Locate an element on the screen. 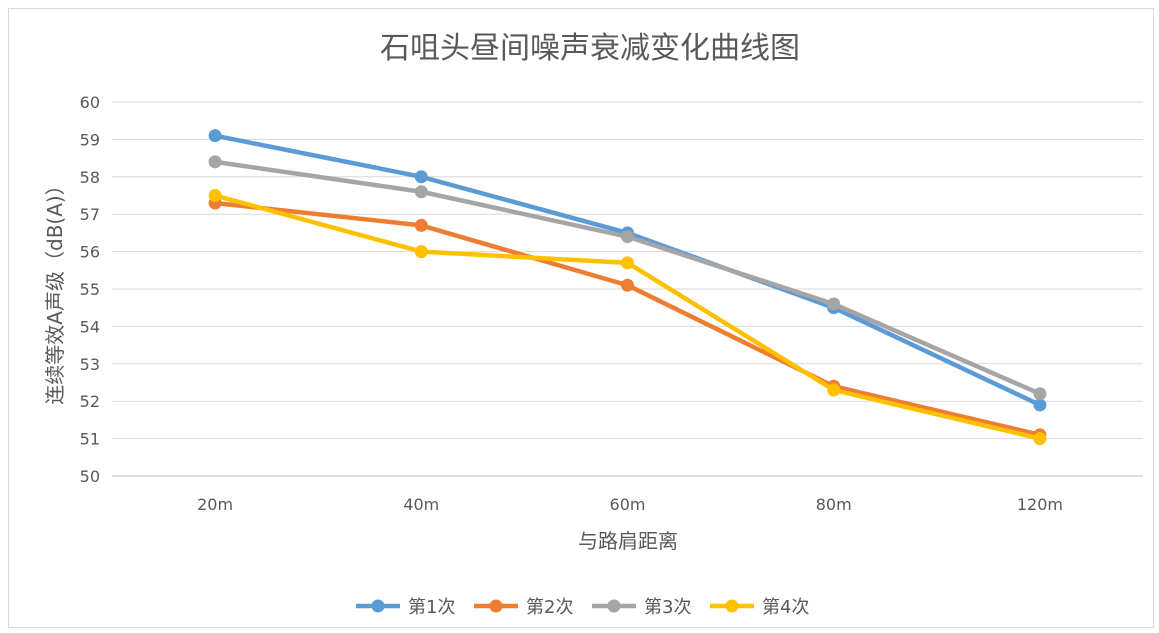  x-axis-title: 与路肩距离 is located at coordinates (628, 541).